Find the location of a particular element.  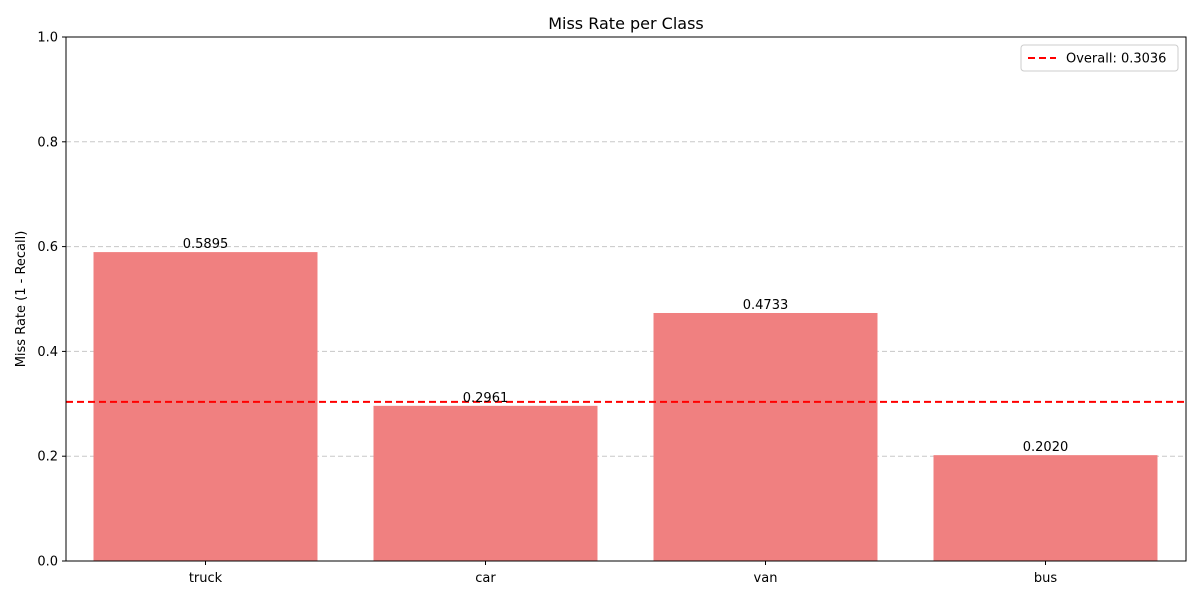

x-axis: truck car van bus is located at coordinates (623, 573).